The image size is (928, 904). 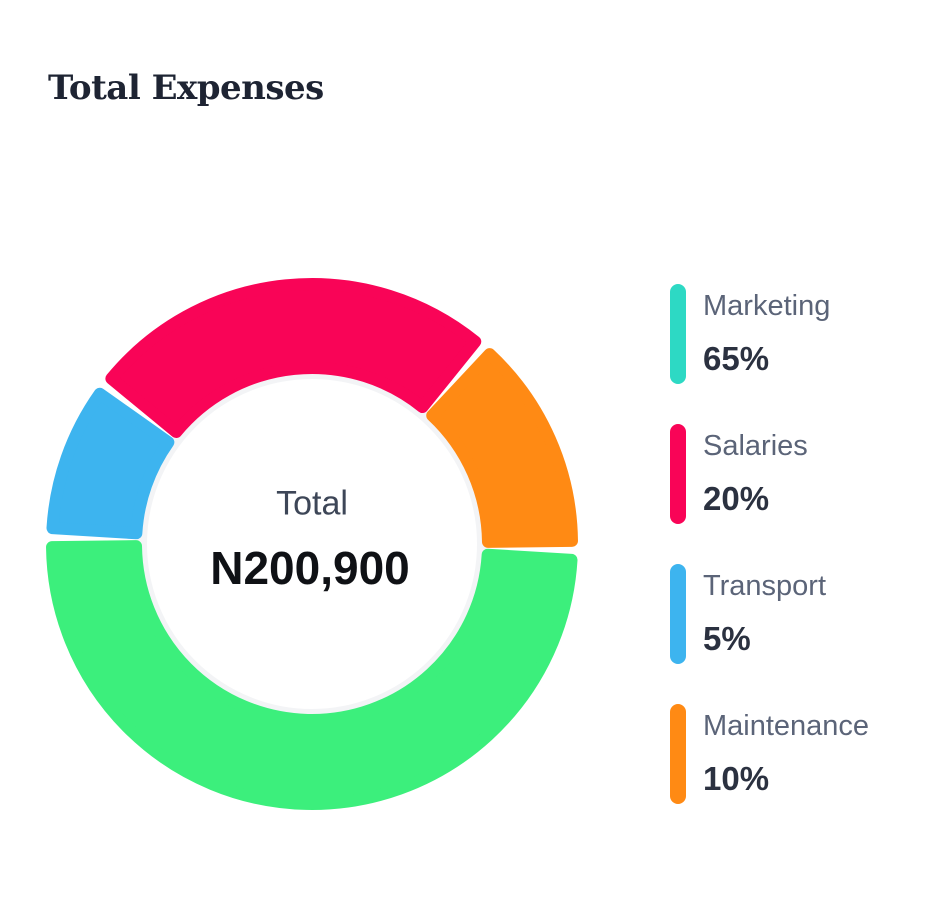 I want to click on legend-label-salaries: Salaries, so click(x=755, y=446).